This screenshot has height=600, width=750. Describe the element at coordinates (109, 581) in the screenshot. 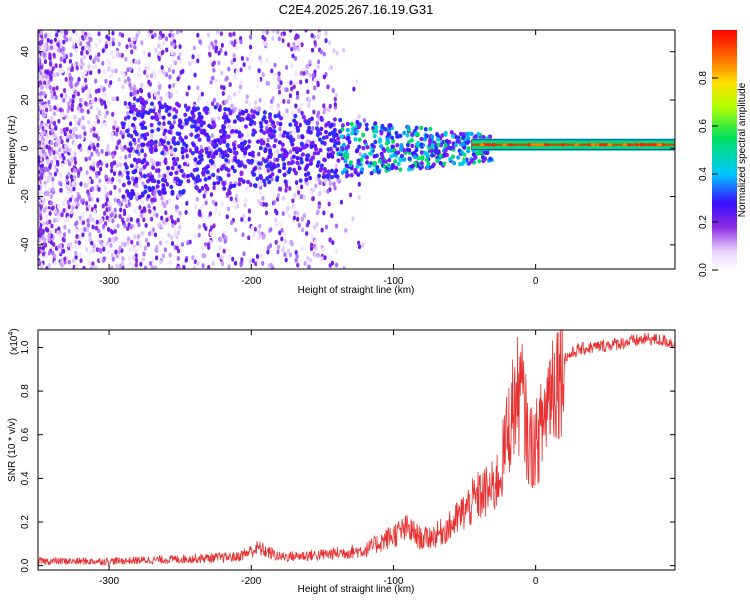

I see `x-tick-label: -300` at that location.